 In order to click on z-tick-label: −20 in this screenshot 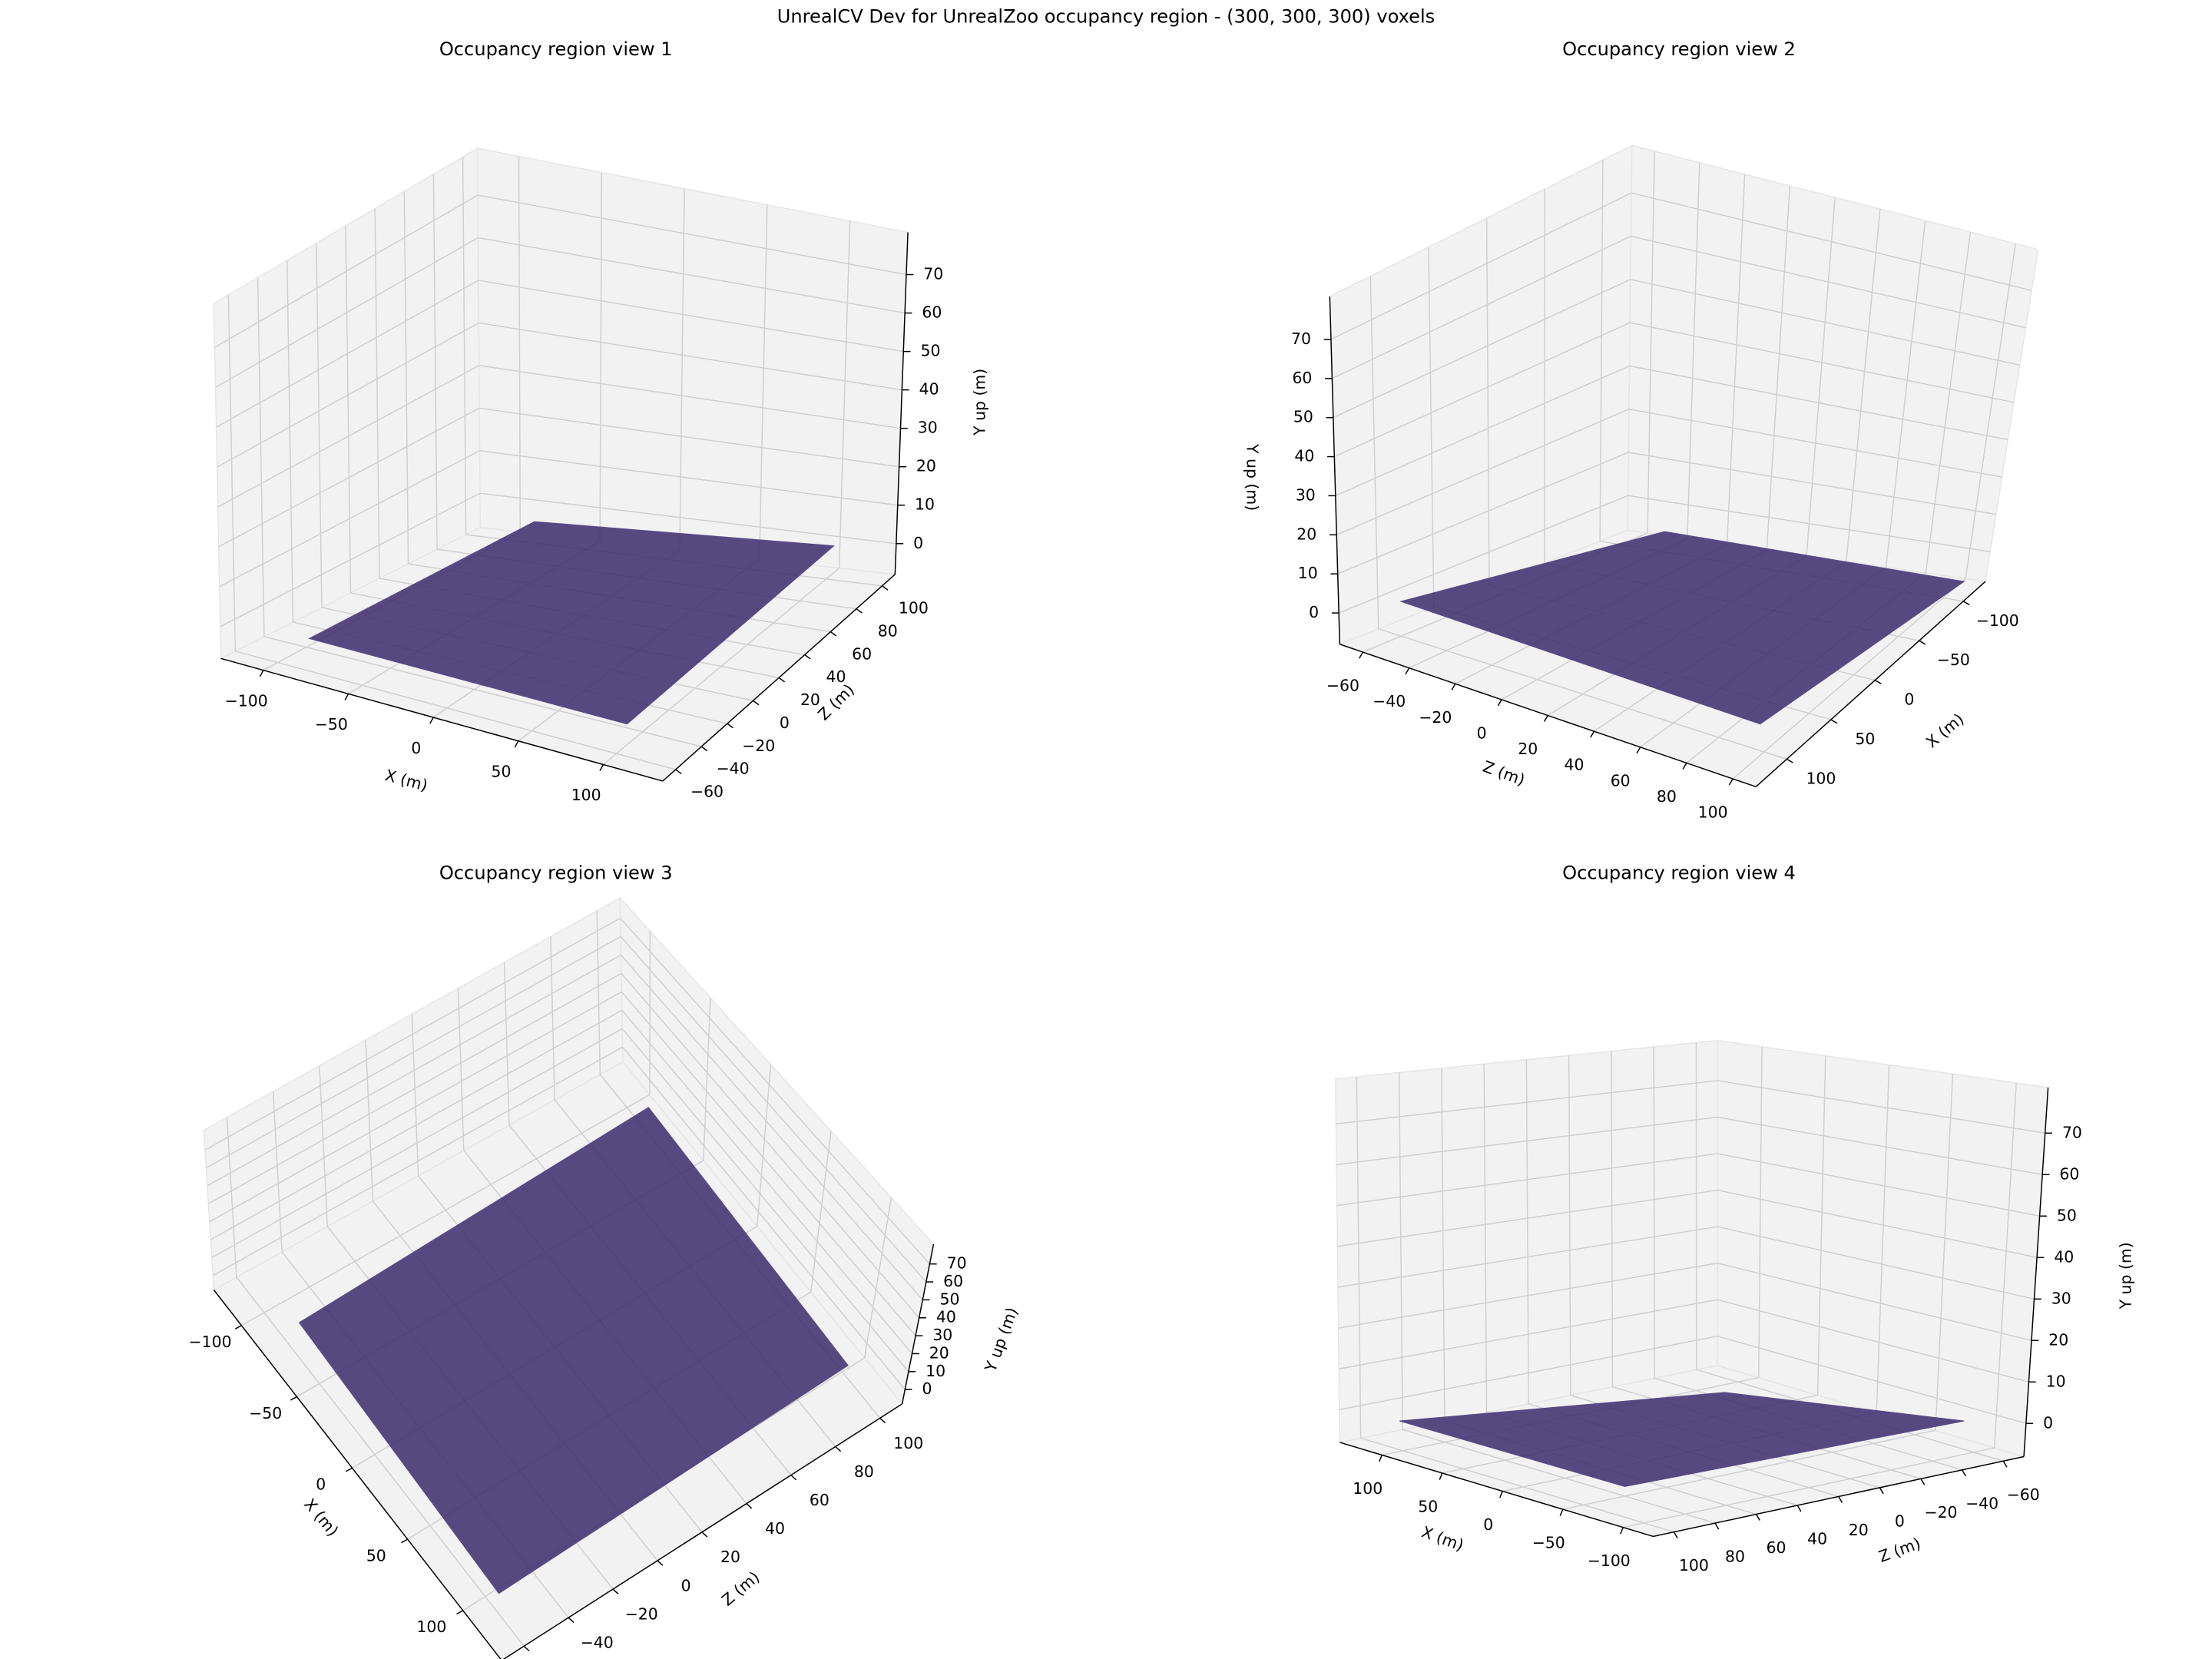, I will do `click(642, 1613)`.